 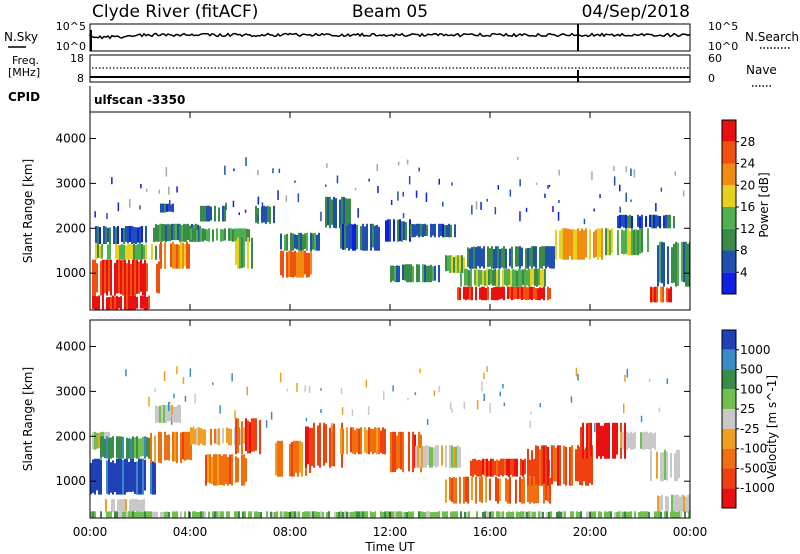 I want to click on velocity-colorbar-label: Velocity [m s^-1], so click(x=772, y=427).